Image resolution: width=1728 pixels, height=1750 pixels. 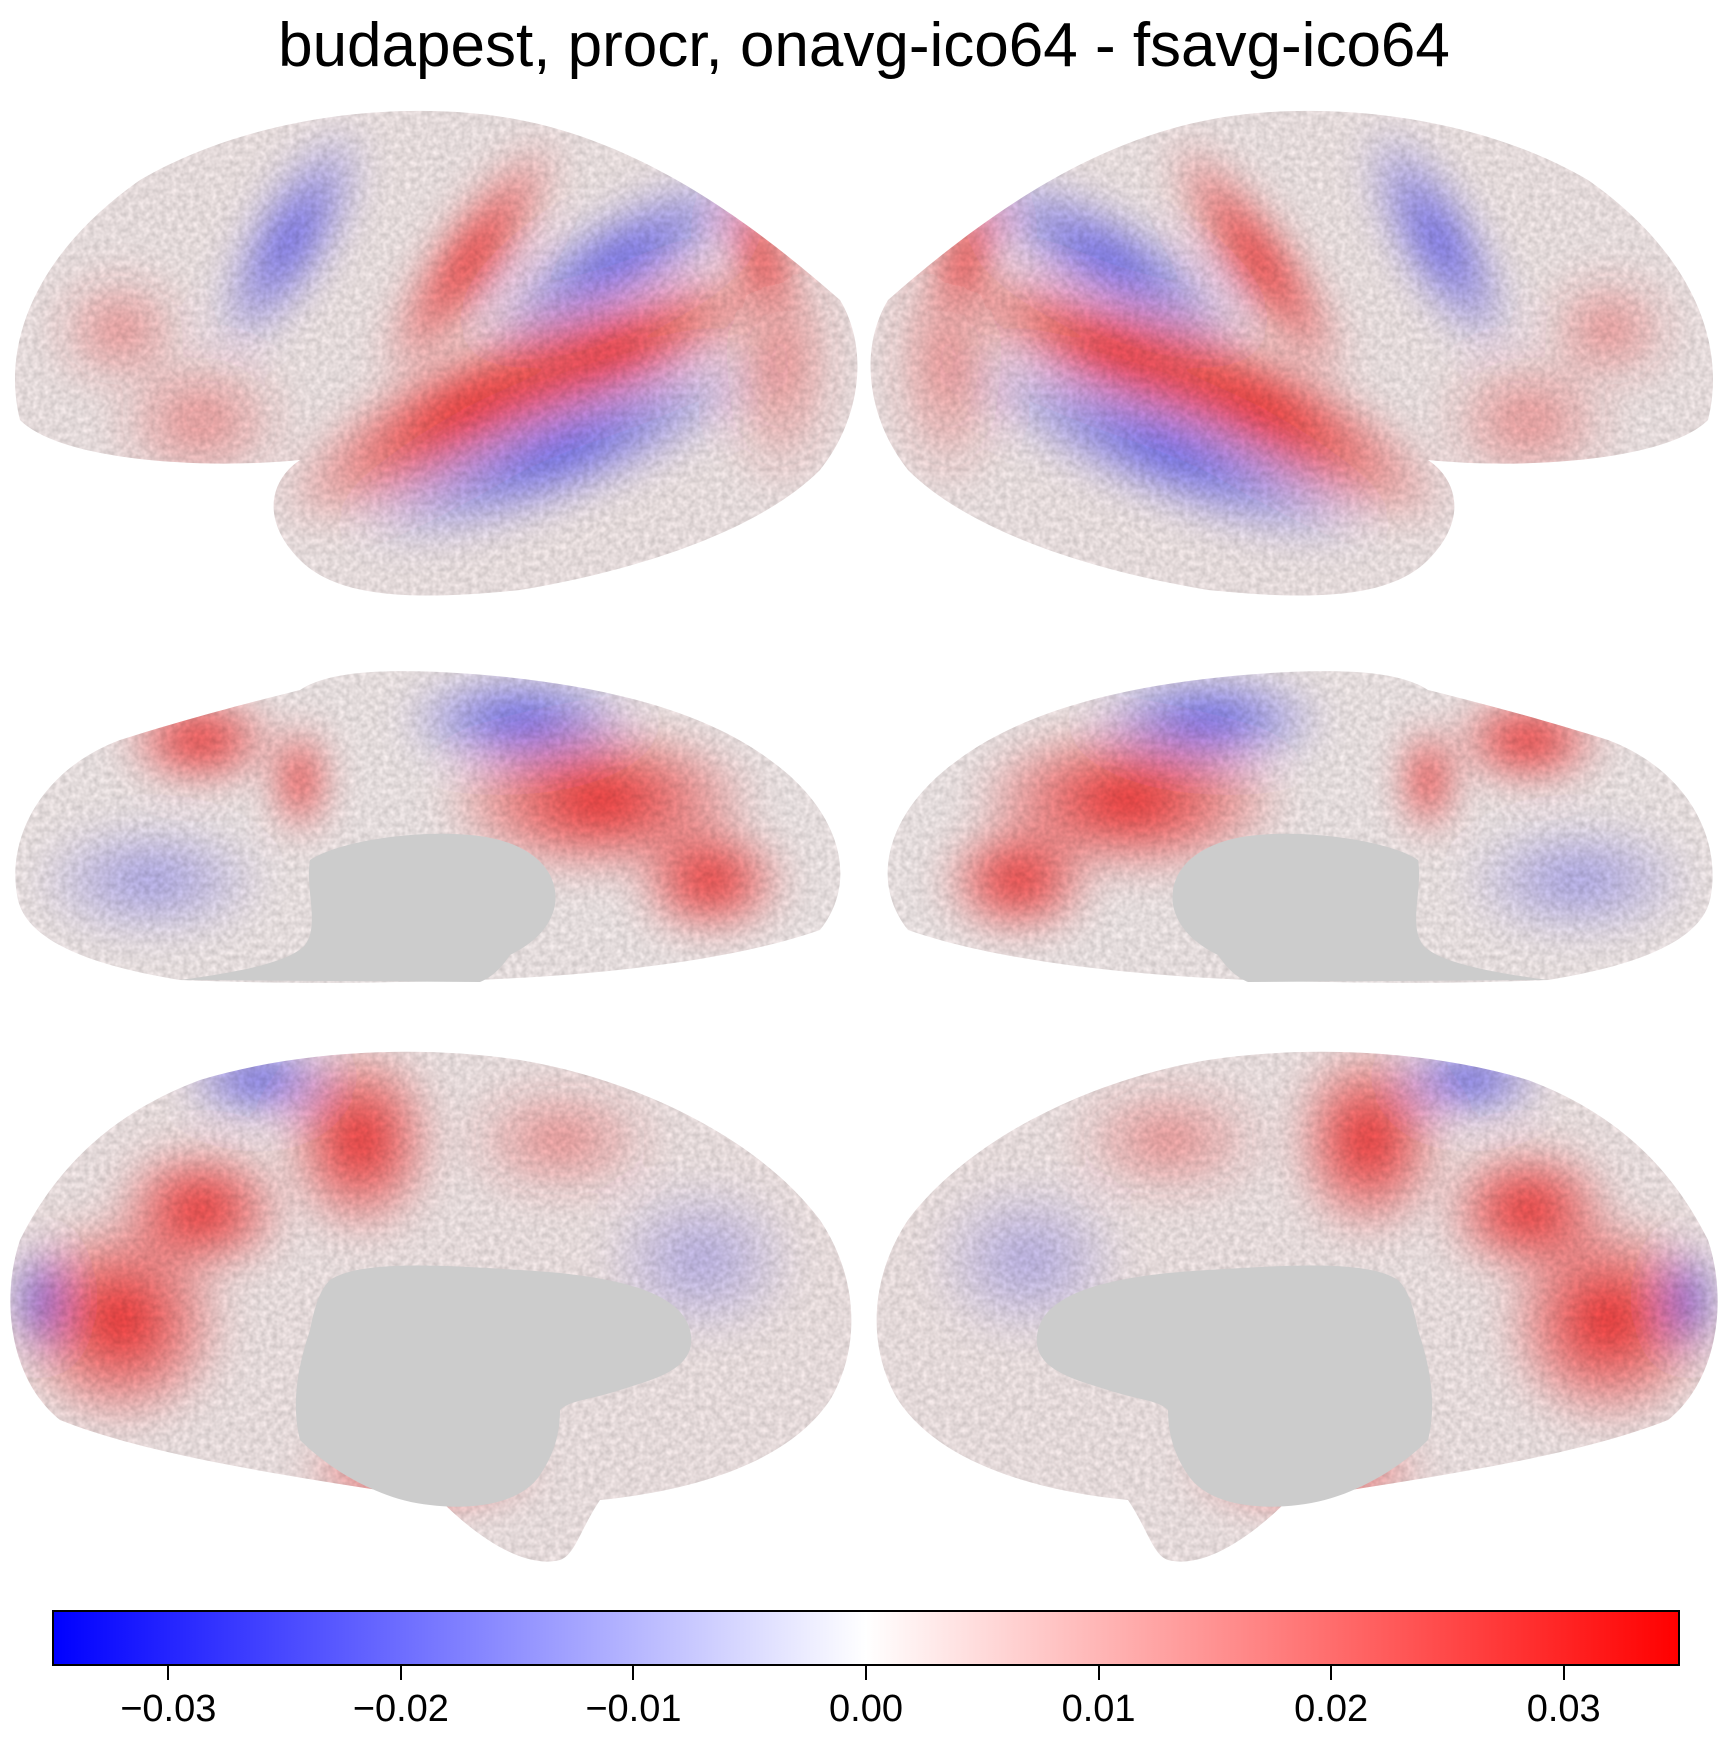 I want to click on left-ventral-hemisphere, so click(x=440, y=830).